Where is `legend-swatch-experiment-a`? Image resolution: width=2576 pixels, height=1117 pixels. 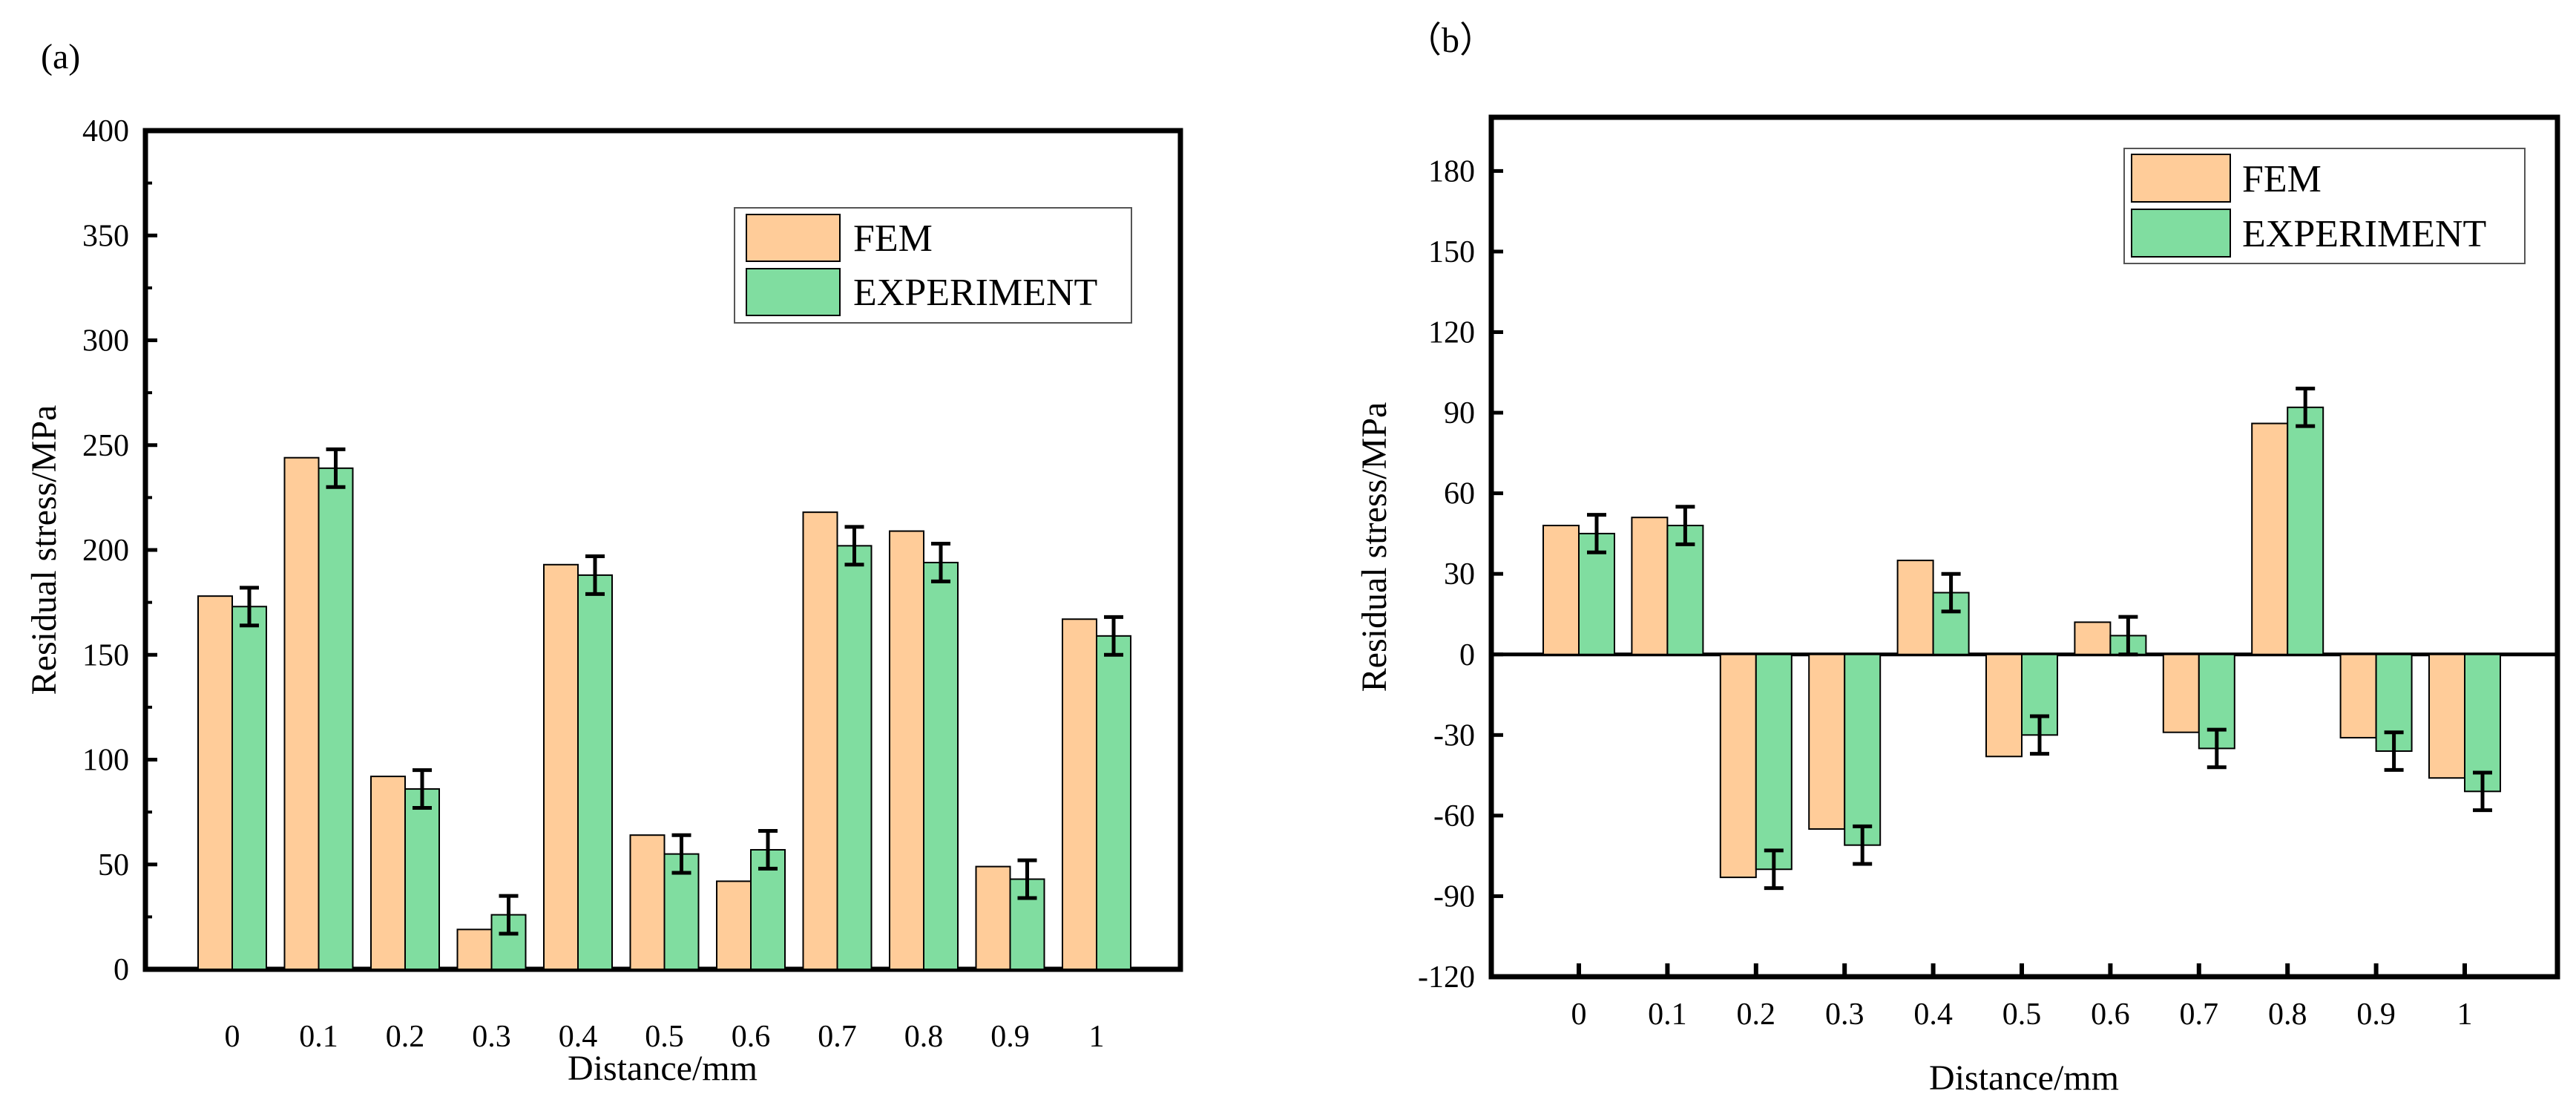
legend-swatch-experiment-a is located at coordinates (793, 292).